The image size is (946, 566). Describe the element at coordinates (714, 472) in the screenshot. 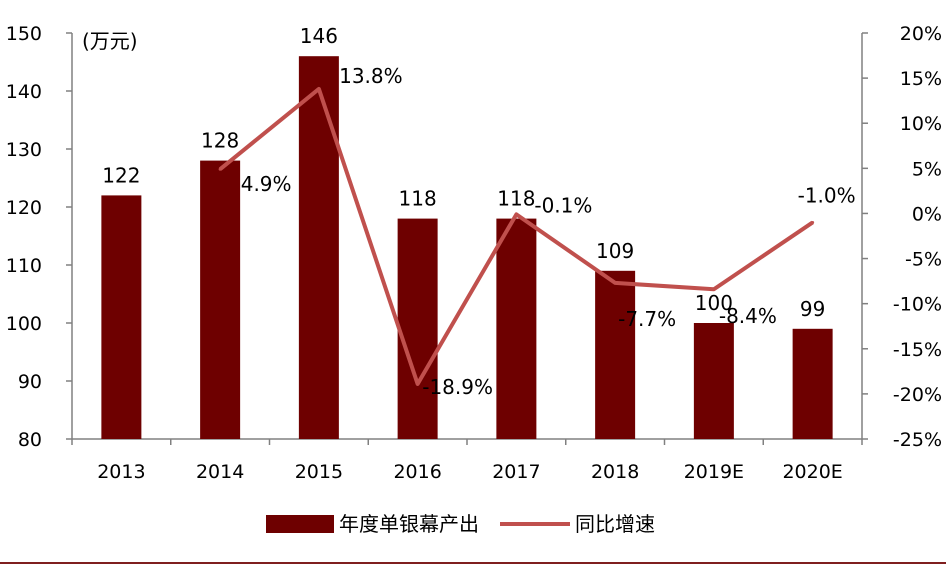

I see `x-axis-tick-label: 2019E` at that location.